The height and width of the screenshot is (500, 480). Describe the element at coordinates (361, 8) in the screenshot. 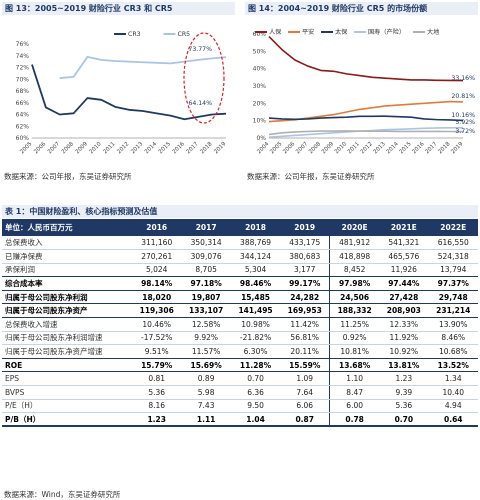

I see `figure-14-title: 图 14：2004~2019 财险行业 CR5 的市场份额` at that location.